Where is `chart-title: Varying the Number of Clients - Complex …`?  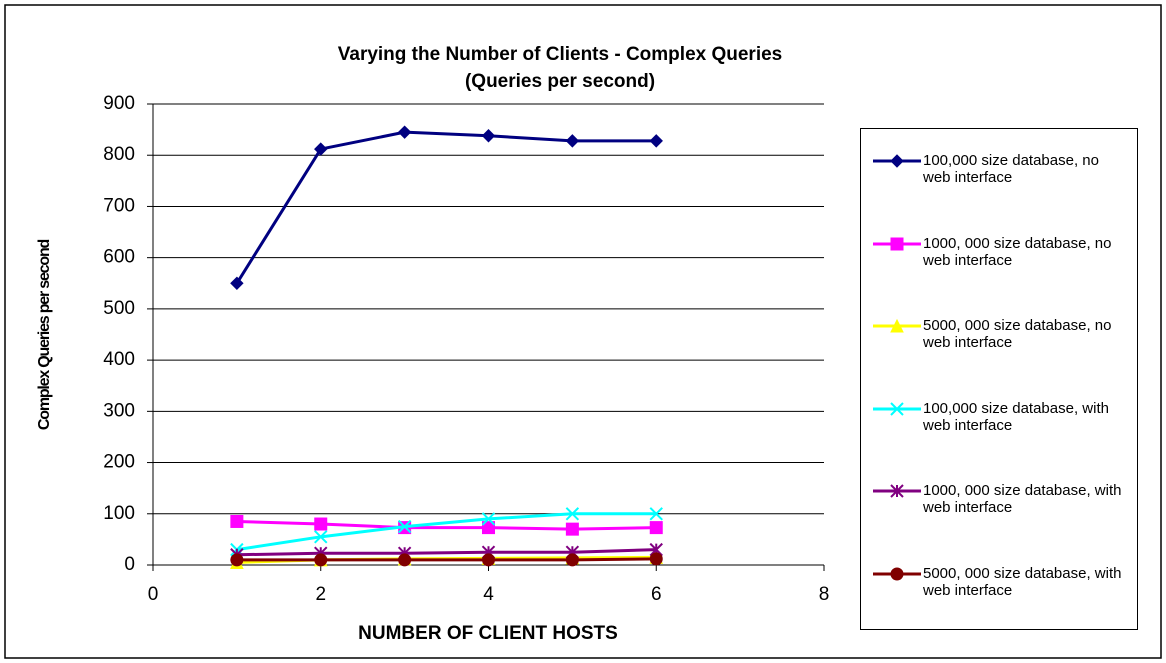
chart-title: Varying the Number of Clients - Complex … is located at coordinates (560, 54).